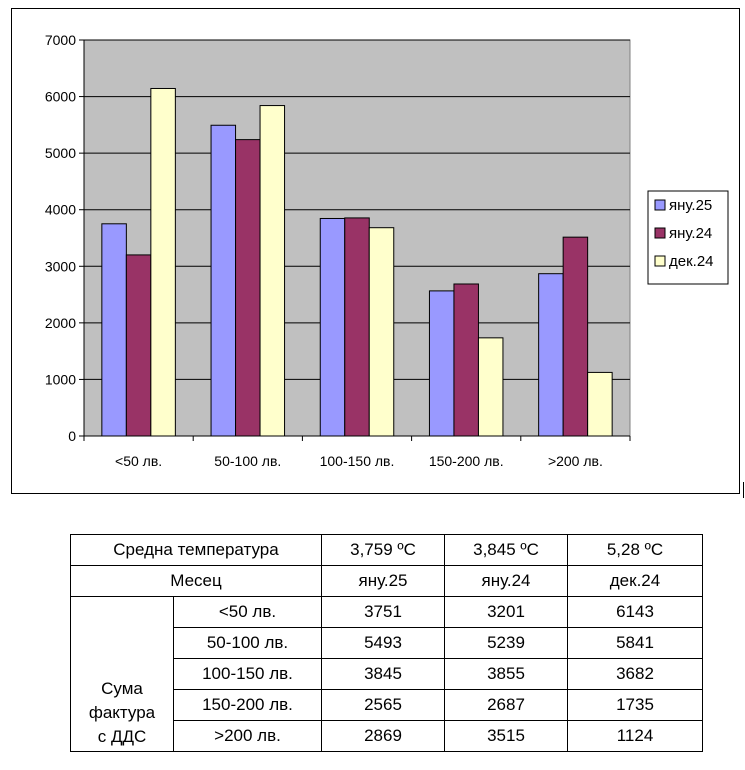 The width and height of the screenshot is (745, 770). What do you see at coordinates (575, 461) in the screenshot?
I see `x-tick-label: >200 лв.` at bounding box center [575, 461].